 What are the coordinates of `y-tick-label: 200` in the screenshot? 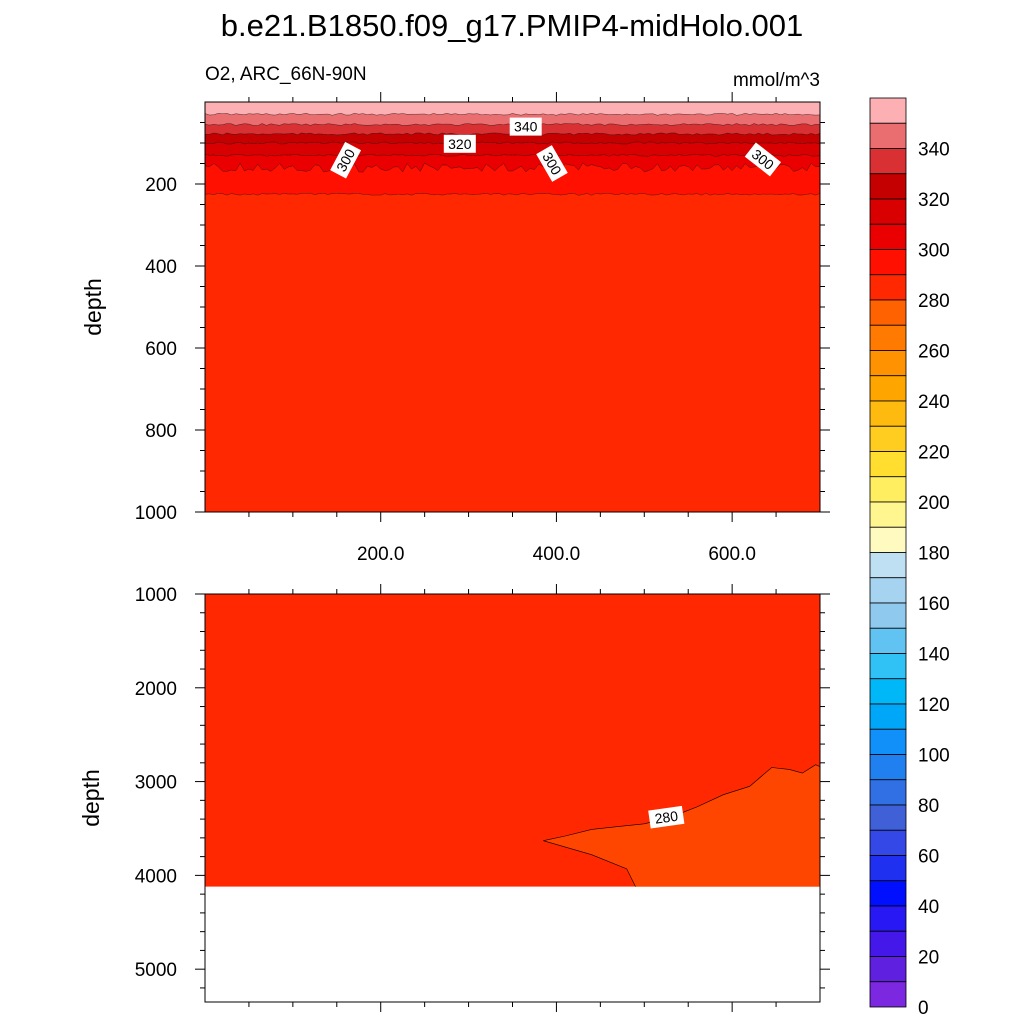 It's located at (161, 185).